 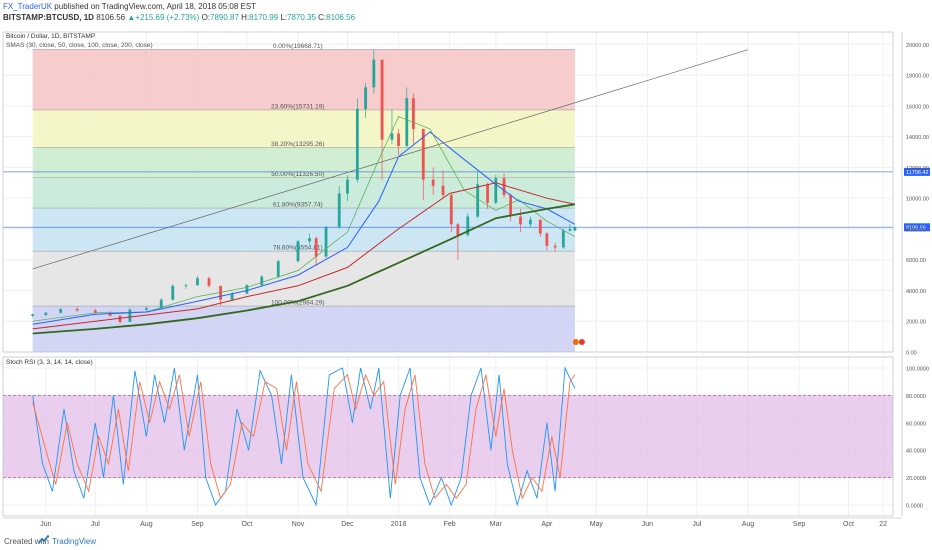 What do you see at coordinates (917, 369) in the screenshot?
I see `stoch-tick-label: 100.0000` at bounding box center [917, 369].